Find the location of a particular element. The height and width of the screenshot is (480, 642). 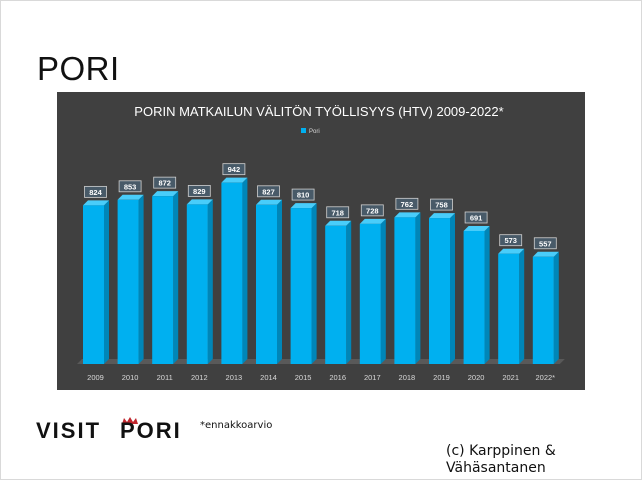

data-label-text: 557 is located at coordinates (545, 243).